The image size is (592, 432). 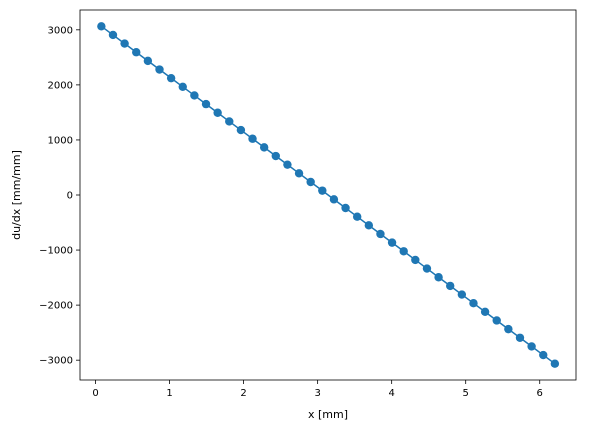 I want to click on y-tick-label: 2000, so click(x=60, y=85).